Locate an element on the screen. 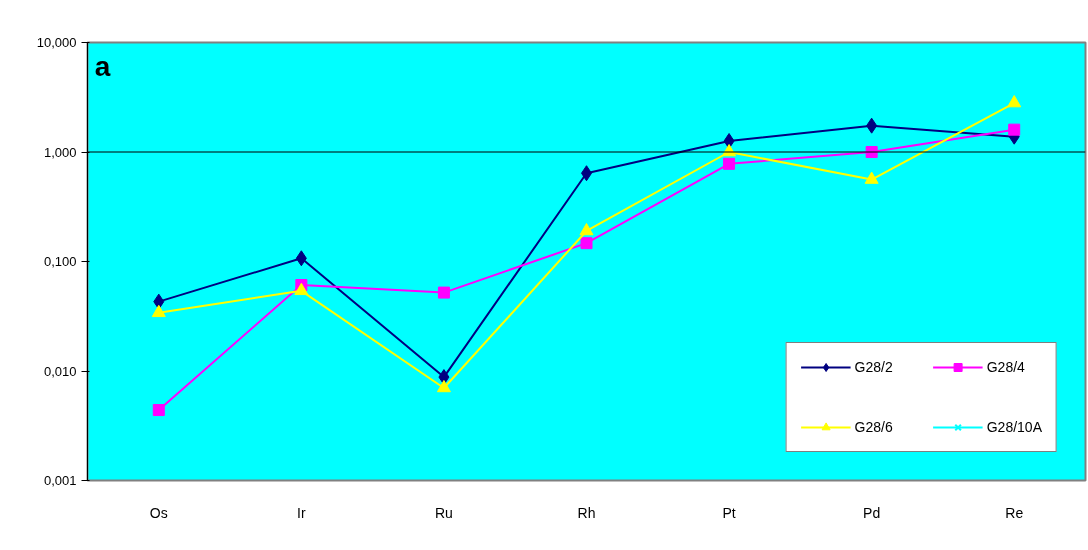 The height and width of the screenshot is (550, 1088). x-tick-label: Ru is located at coordinates (443, 512).